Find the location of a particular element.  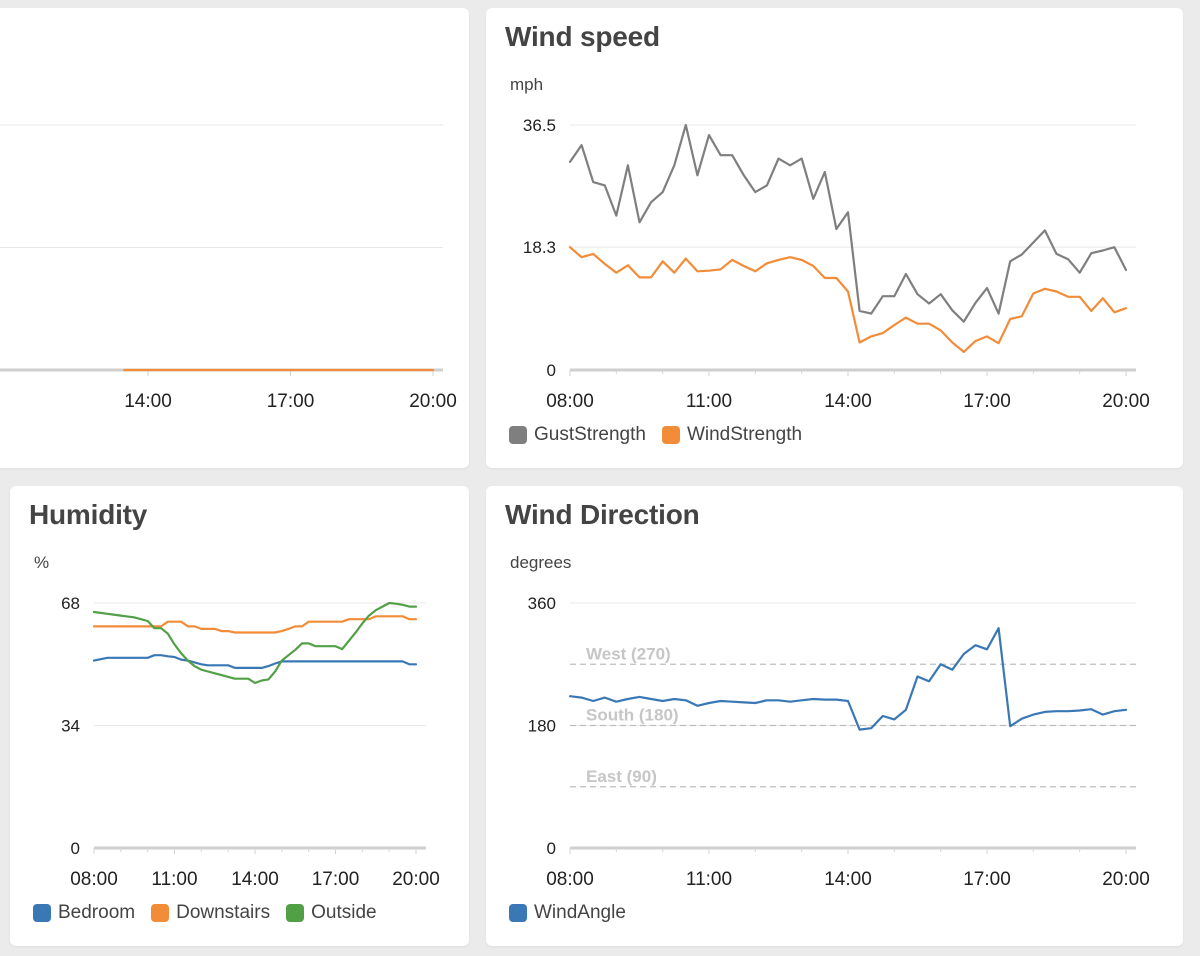

wind-y-tick-label: 18.3 is located at coordinates (539, 247).